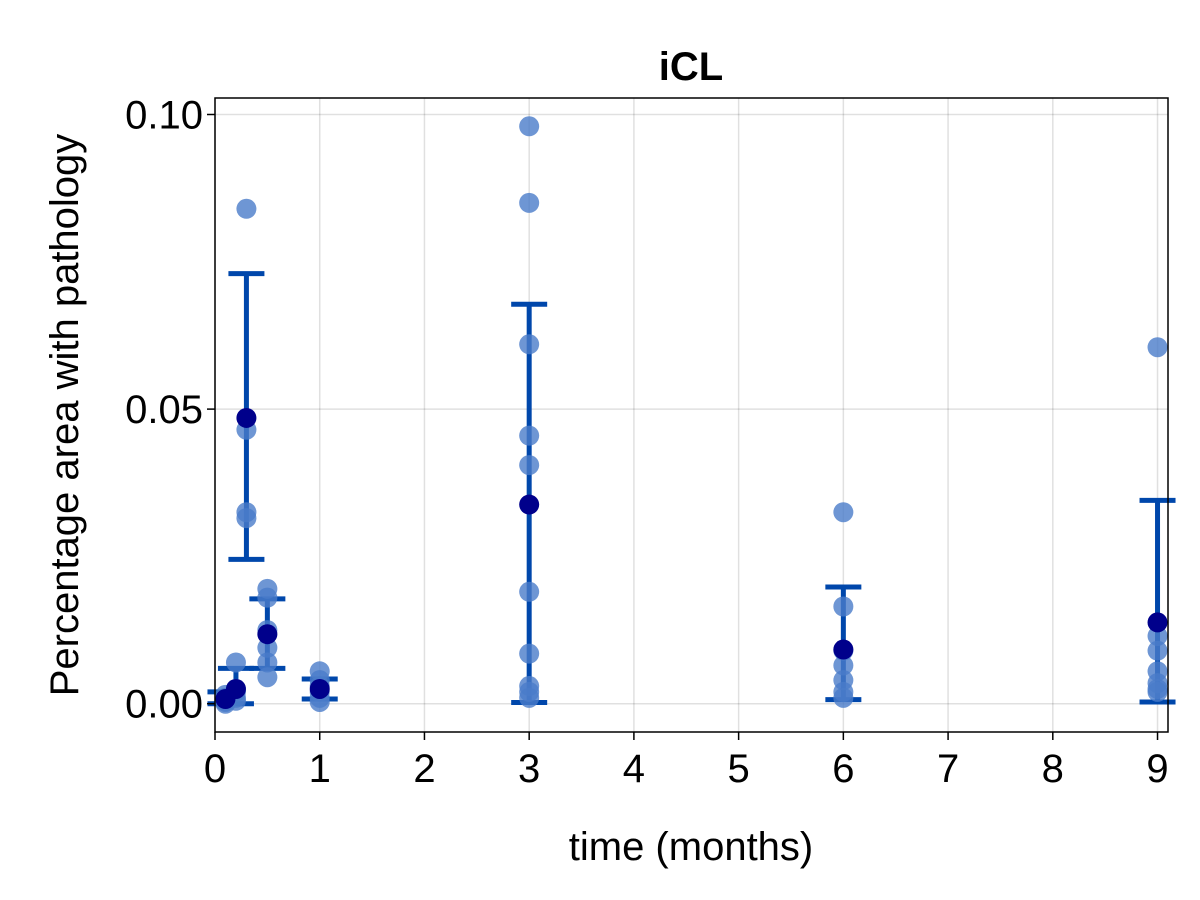 This screenshot has width=1200, height=900. Describe the element at coordinates (529, 769) in the screenshot. I see `x-tick-label: 3` at that location.